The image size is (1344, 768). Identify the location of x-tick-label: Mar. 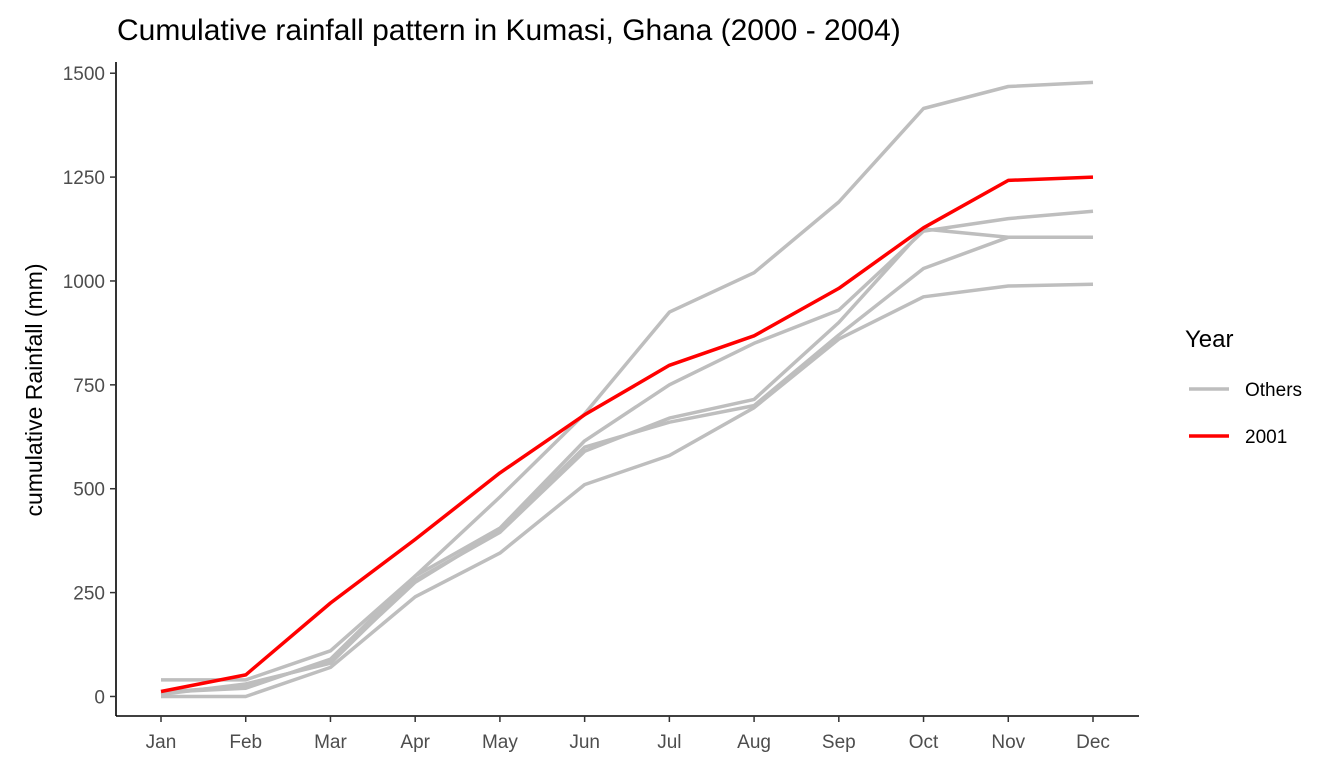
(330, 742).